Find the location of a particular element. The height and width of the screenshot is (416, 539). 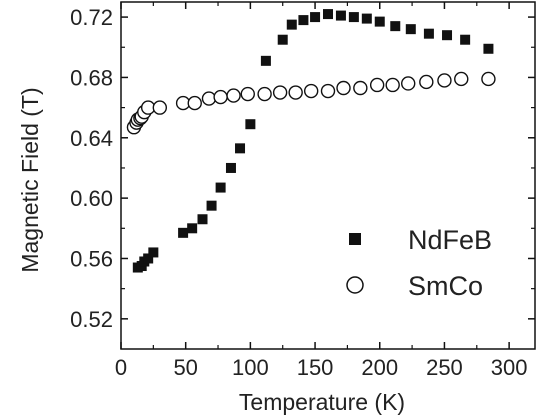

legend-label-ndfeb: NdFeB is located at coordinates (450, 240).